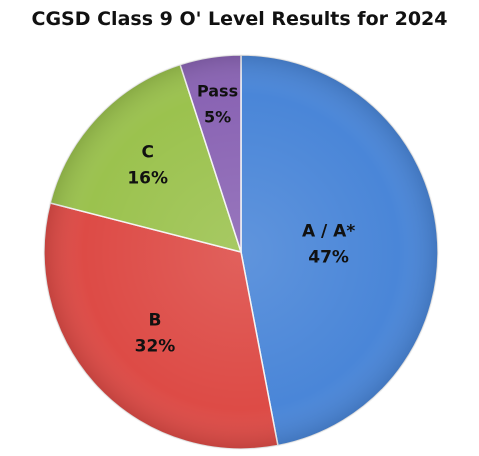  Describe the element at coordinates (147, 152) in the screenshot. I see `slice-category-label: C` at that location.